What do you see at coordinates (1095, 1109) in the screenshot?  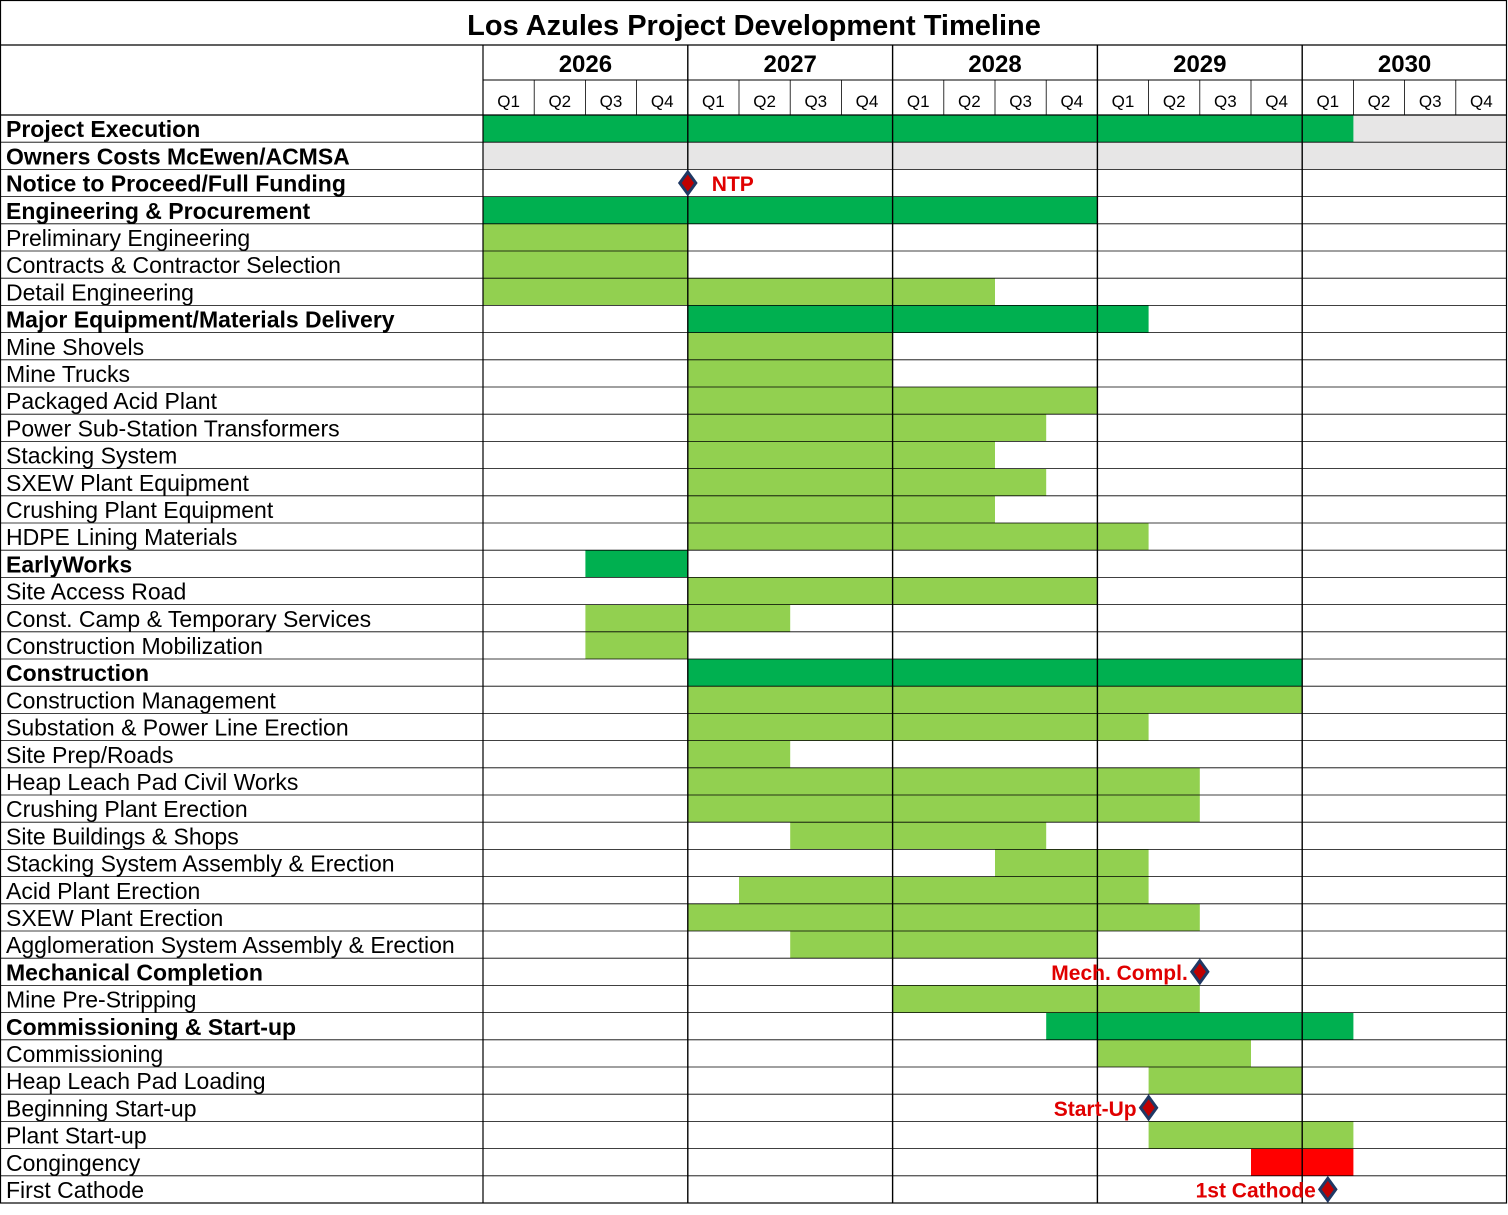 I see `milestone-label: Start-Up` at bounding box center [1095, 1109].